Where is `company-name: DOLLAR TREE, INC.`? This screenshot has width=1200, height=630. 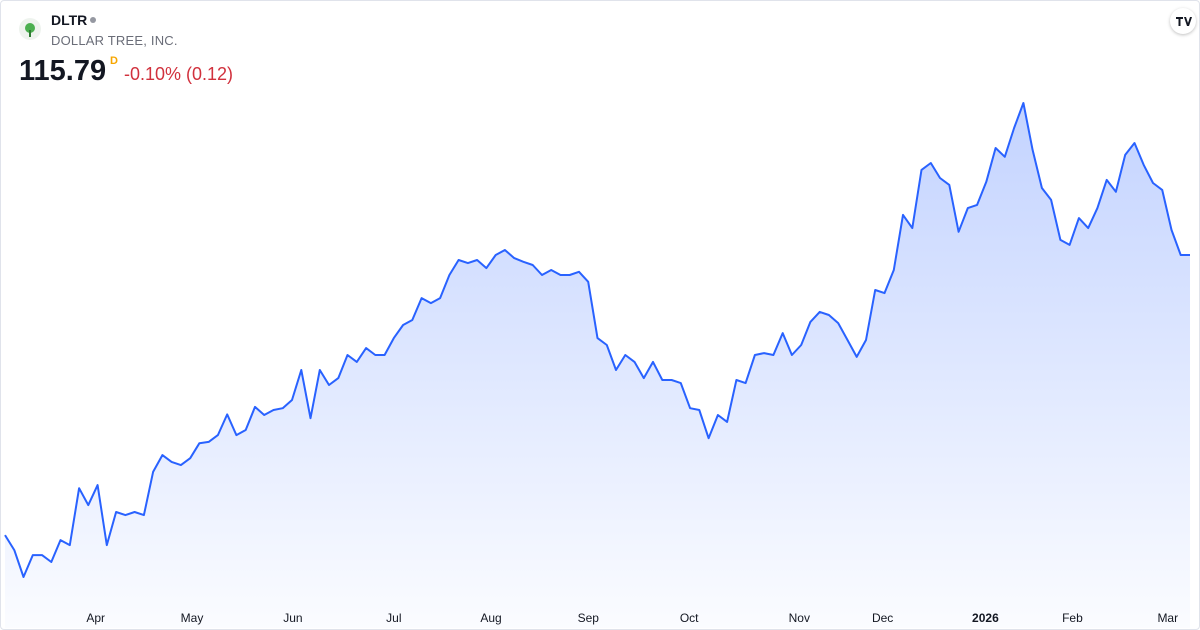
company-name: DOLLAR TREE, INC. is located at coordinates (114, 40).